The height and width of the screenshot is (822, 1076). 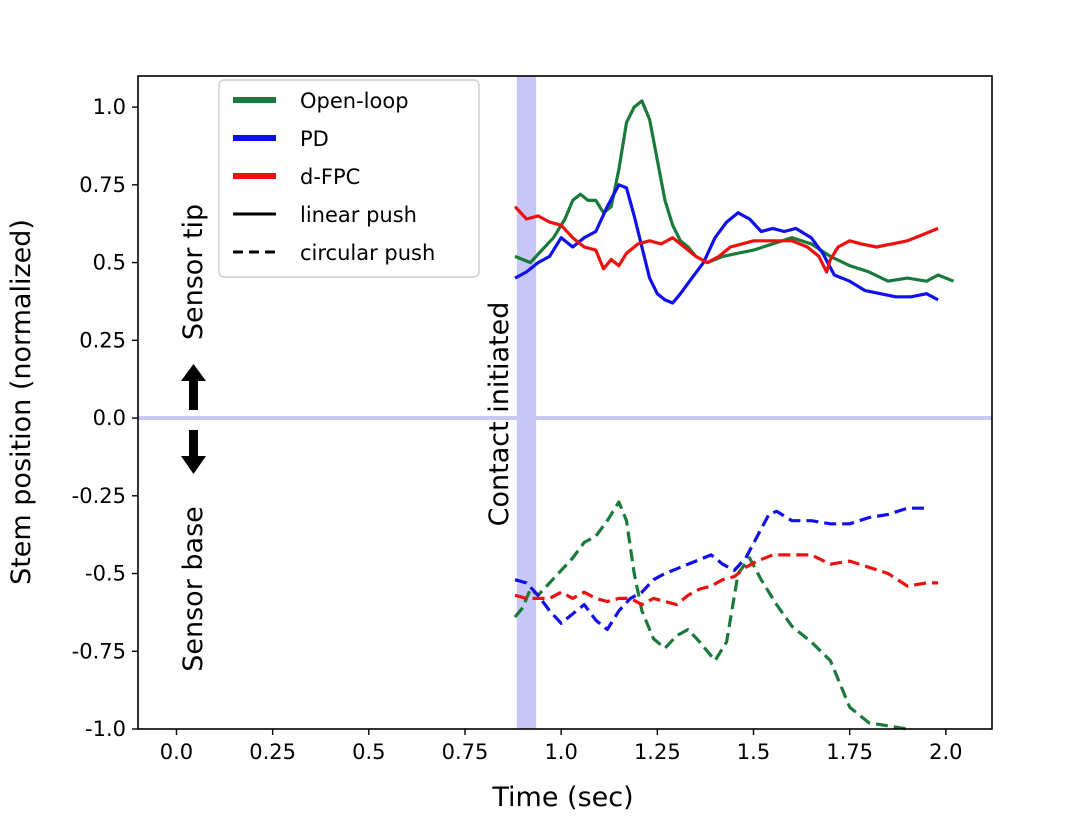 What do you see at coordinates (102, 340) in the screenshot?
I see `y-tick-label: 0.25` at bounding box center [102, 340].